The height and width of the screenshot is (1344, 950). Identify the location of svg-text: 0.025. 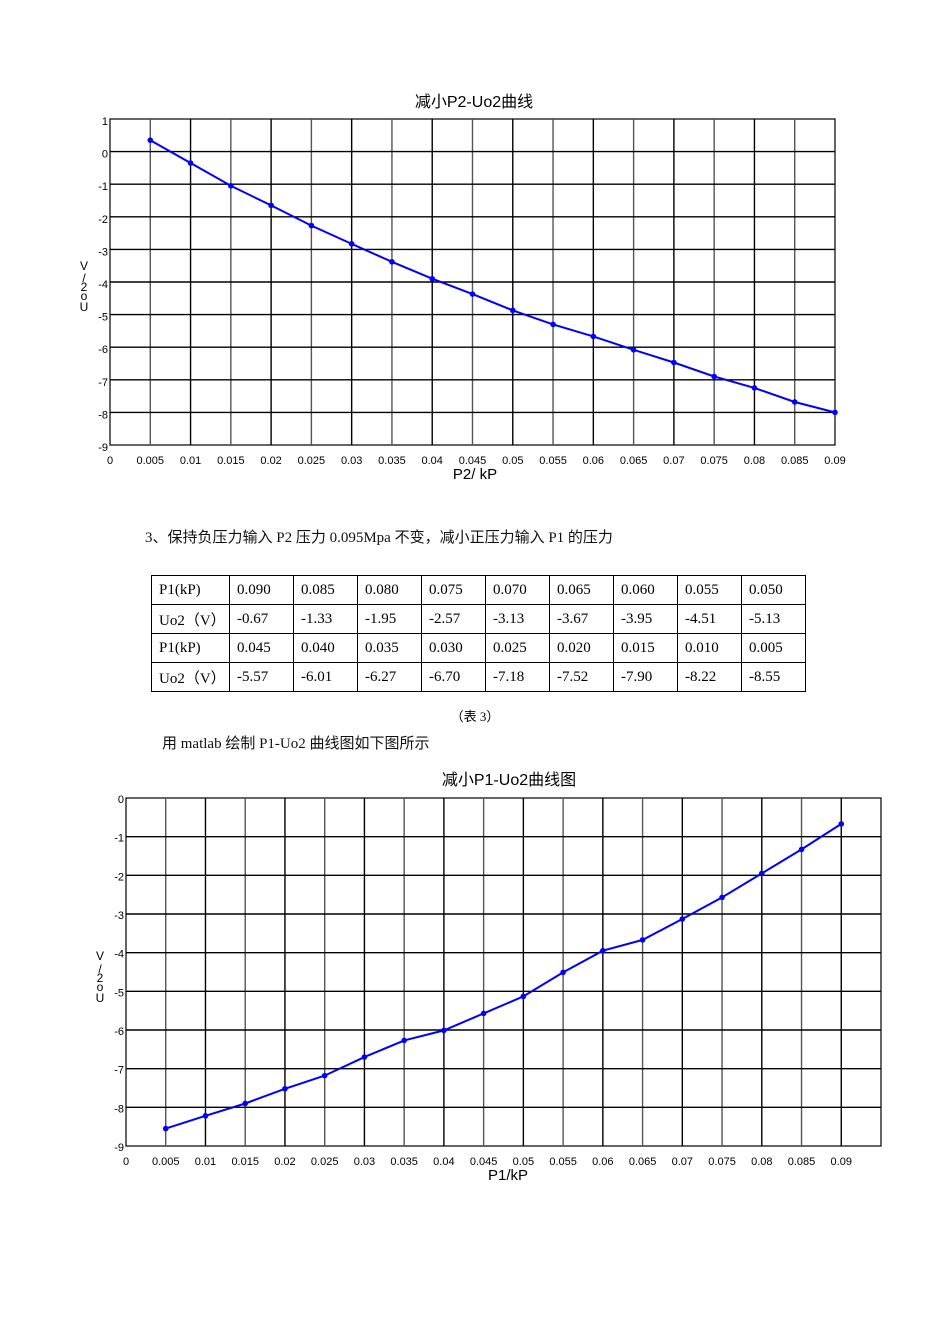
(312, 461).